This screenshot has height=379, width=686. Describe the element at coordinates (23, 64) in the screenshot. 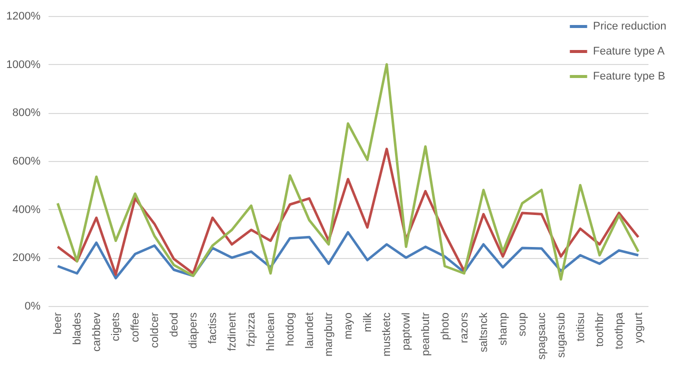

I see `y-tick-label: 1000%` at that location.